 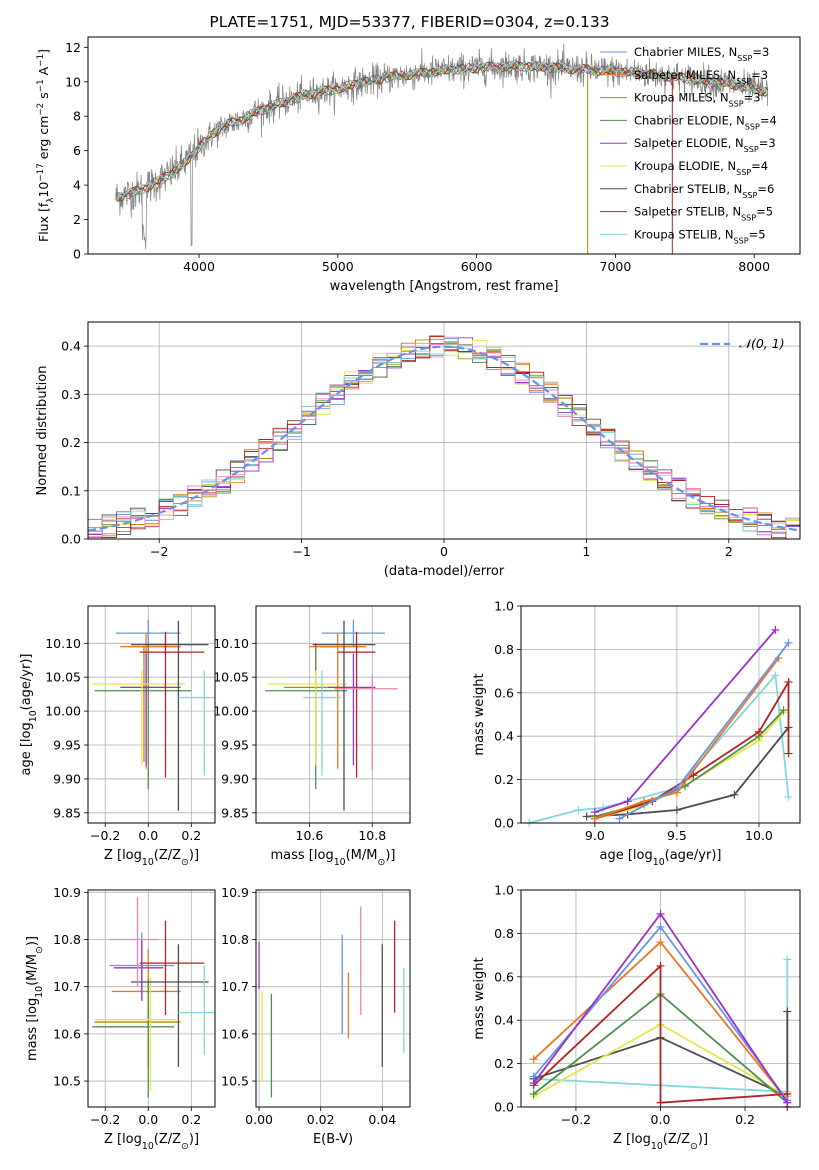 What do you see at coordinates (333, 998) in the screenshot?
I see `mass_vs_ebv-frame` at bounding box center [333, 998].